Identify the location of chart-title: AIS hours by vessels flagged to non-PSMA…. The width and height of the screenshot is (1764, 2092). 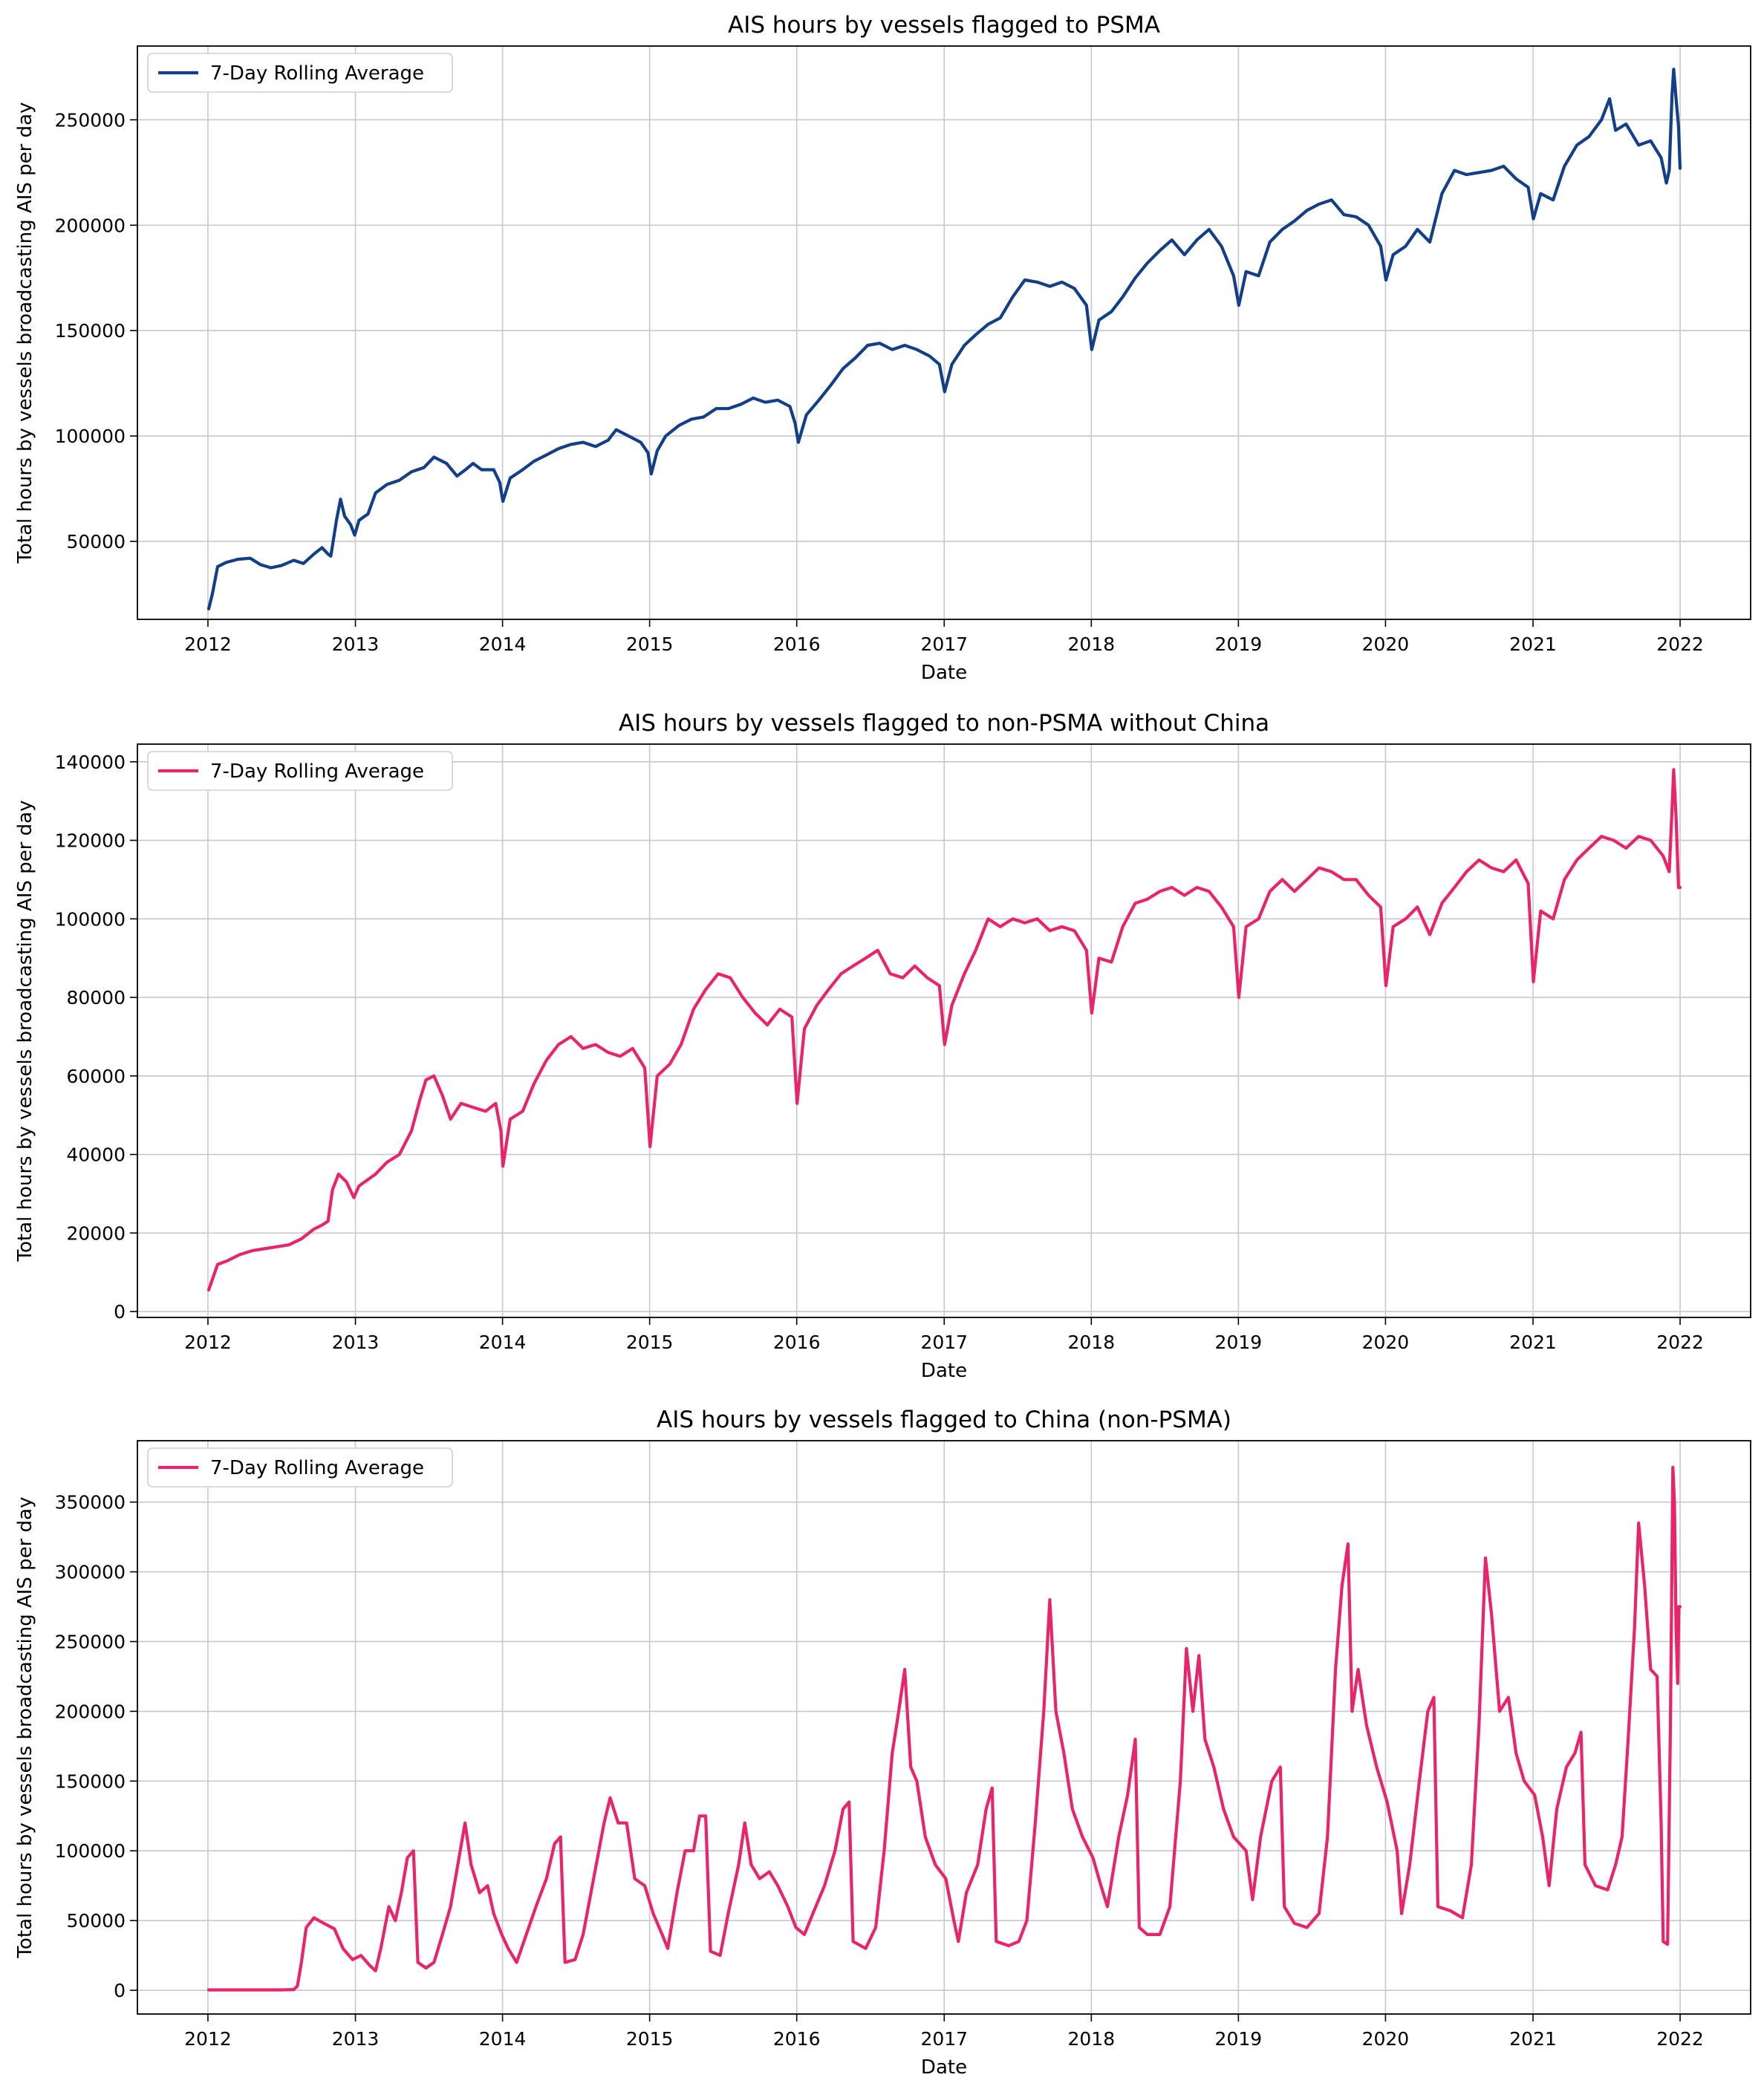
(944, 723).